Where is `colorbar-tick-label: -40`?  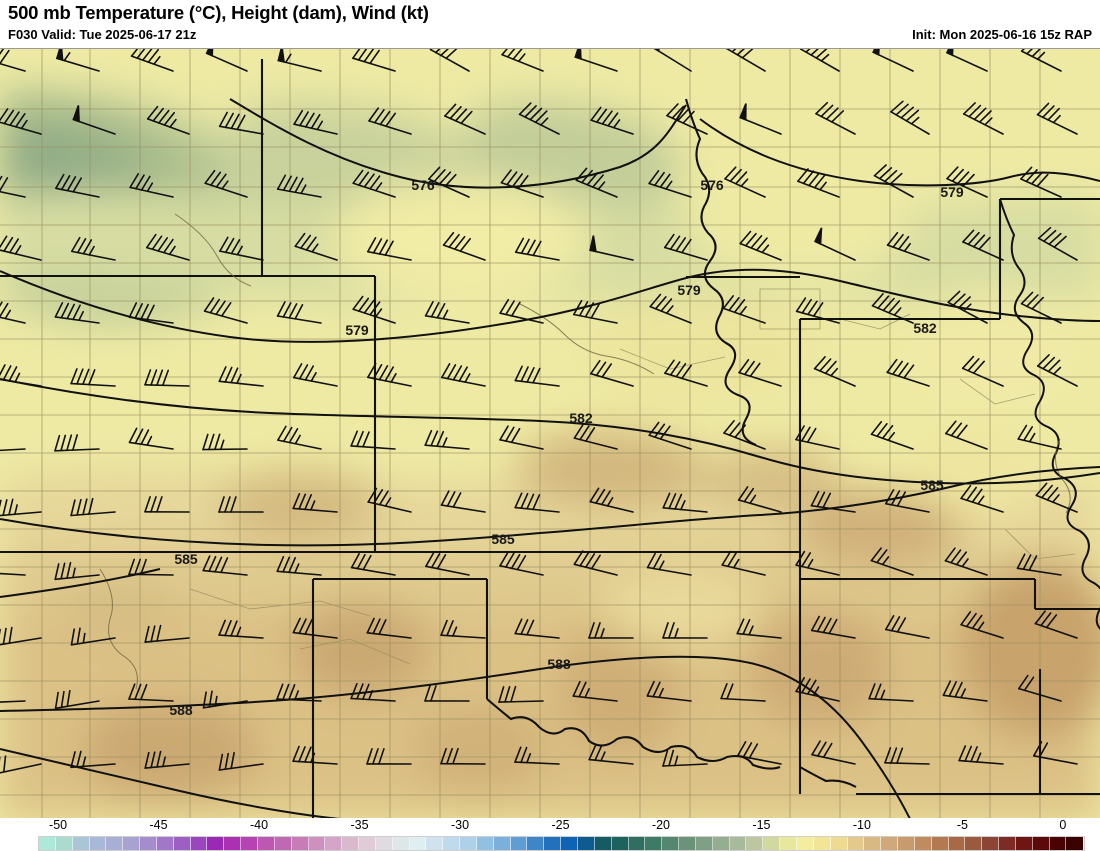 colorbar-tick-label: -40 is located at coordinates (259, 825).